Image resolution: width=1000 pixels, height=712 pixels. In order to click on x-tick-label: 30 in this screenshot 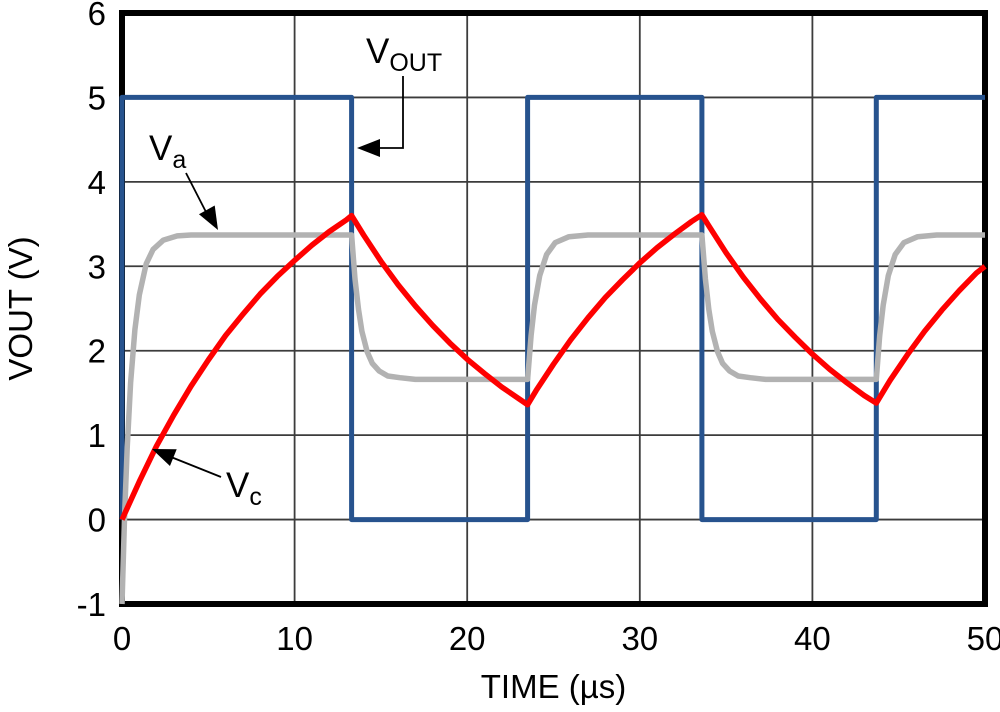, I will do `click(639, 638)`.